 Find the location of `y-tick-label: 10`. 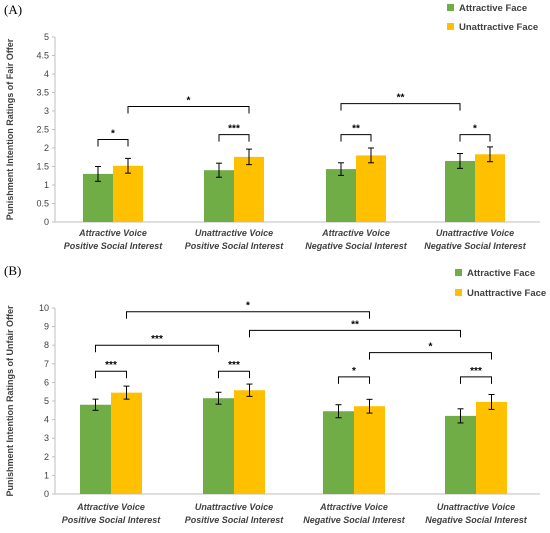

y-tick-label: 10 is located at coordinates (44, 308).